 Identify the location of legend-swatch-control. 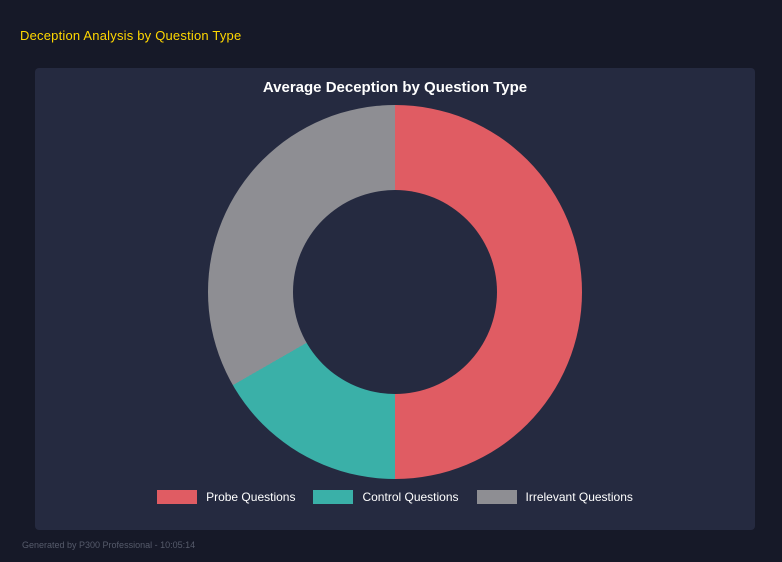
(333, 497).